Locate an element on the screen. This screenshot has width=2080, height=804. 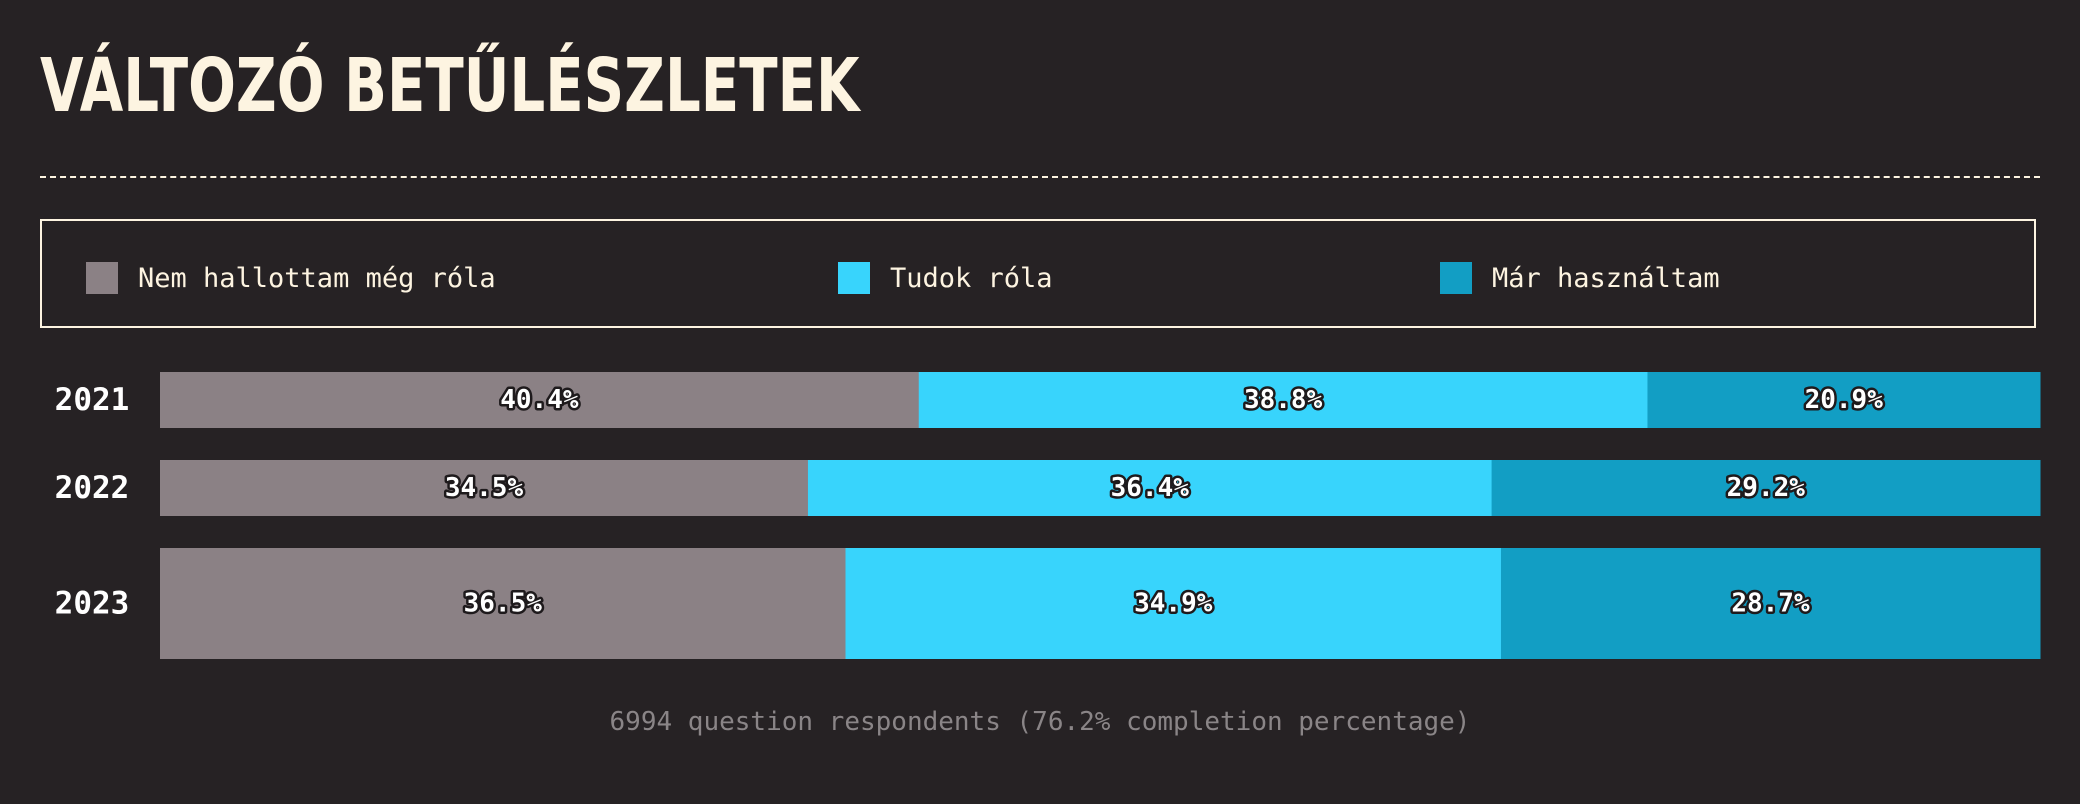
legend-swatch-nem-hallottam is located at coordinates (102, 278).